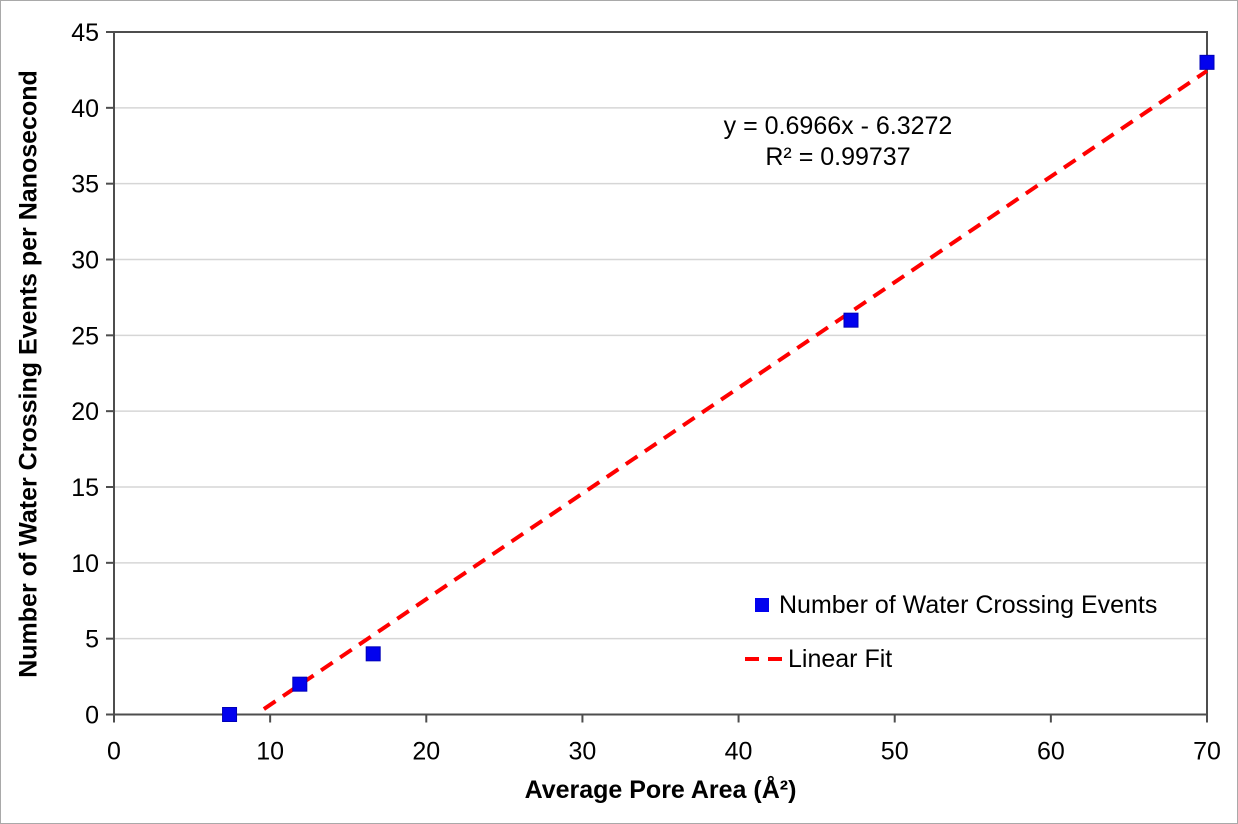 The width and height of the screenshot is (1238, 824). Describe the element at coordinates (968, 604) in the screenshot. I see `legend-label-scatter: Number of Water Crossing Events` at that location.